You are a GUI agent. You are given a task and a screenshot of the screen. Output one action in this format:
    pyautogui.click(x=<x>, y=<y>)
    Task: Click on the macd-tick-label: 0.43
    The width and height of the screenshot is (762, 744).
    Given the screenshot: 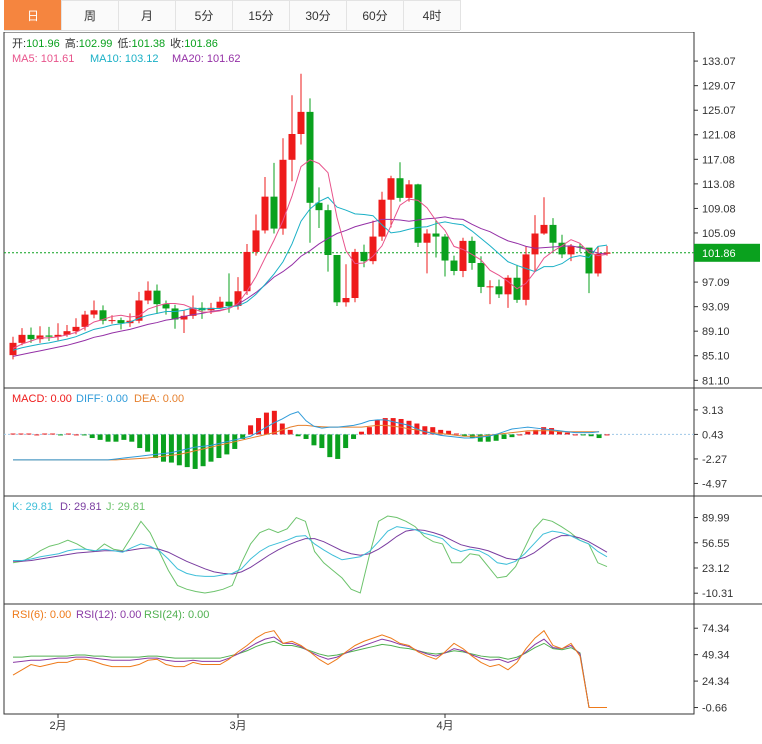 What is the action you would take?
    pyautogui.click(x=712, y=435)
    